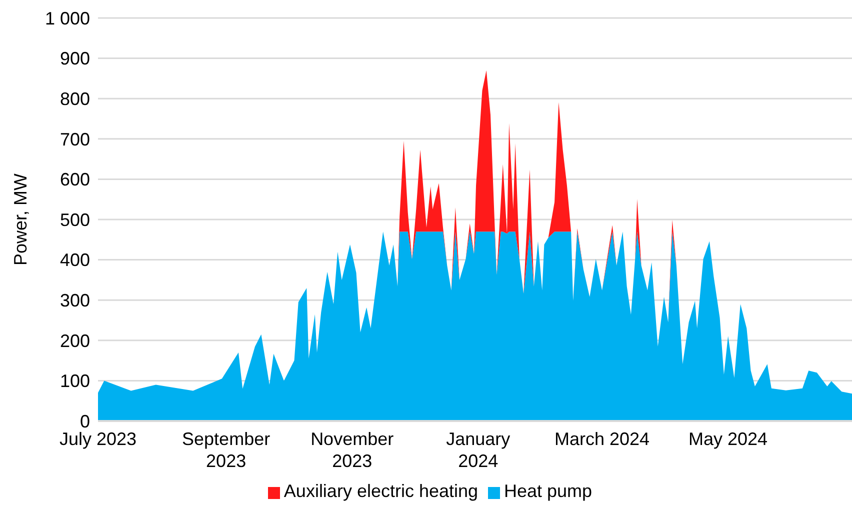 This screenshot has height=510, width=852. Describe the element at coordinates (75, 58) in the screenshot. I see `y-tick-label: 900` at that location.